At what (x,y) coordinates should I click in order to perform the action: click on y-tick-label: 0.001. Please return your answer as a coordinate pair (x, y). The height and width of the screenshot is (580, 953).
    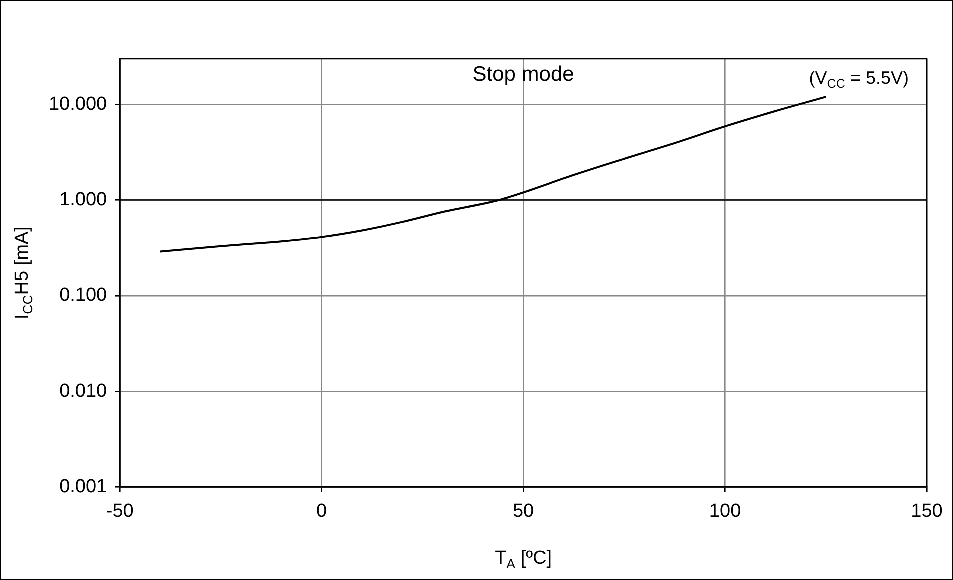
    Looking at the image, I should click on (84, 487).